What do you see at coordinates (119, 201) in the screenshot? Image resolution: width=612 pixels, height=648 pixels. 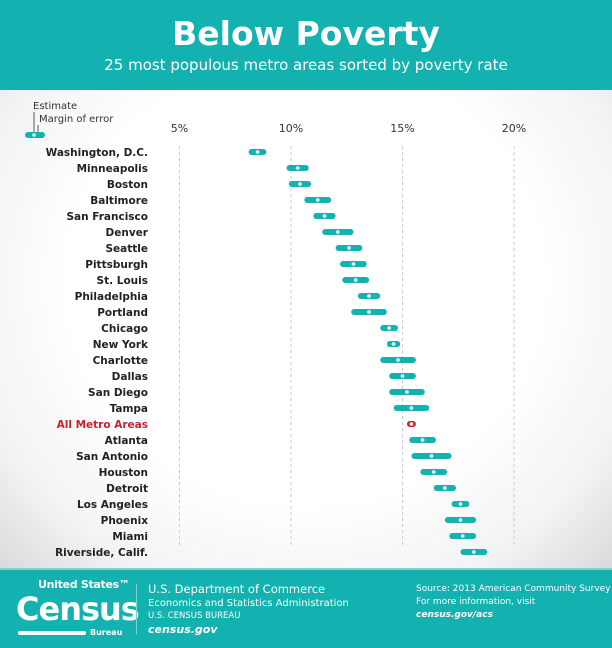 I see `category-label: Baltimore` at bounding box center [119, 201].